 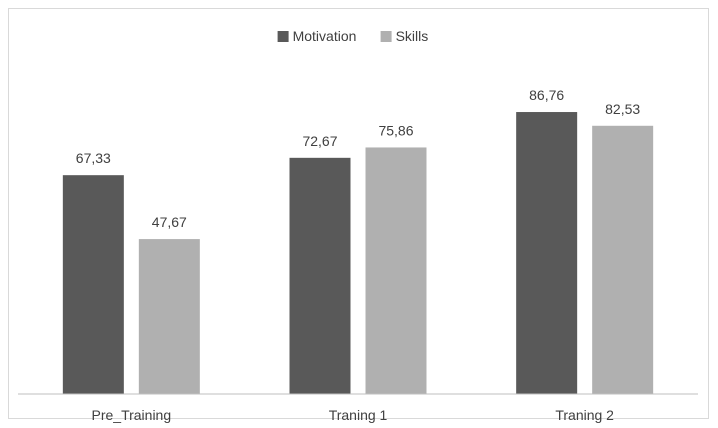 I want to click on legend-label-motivation: Motivation, so click(x=325, y=36).